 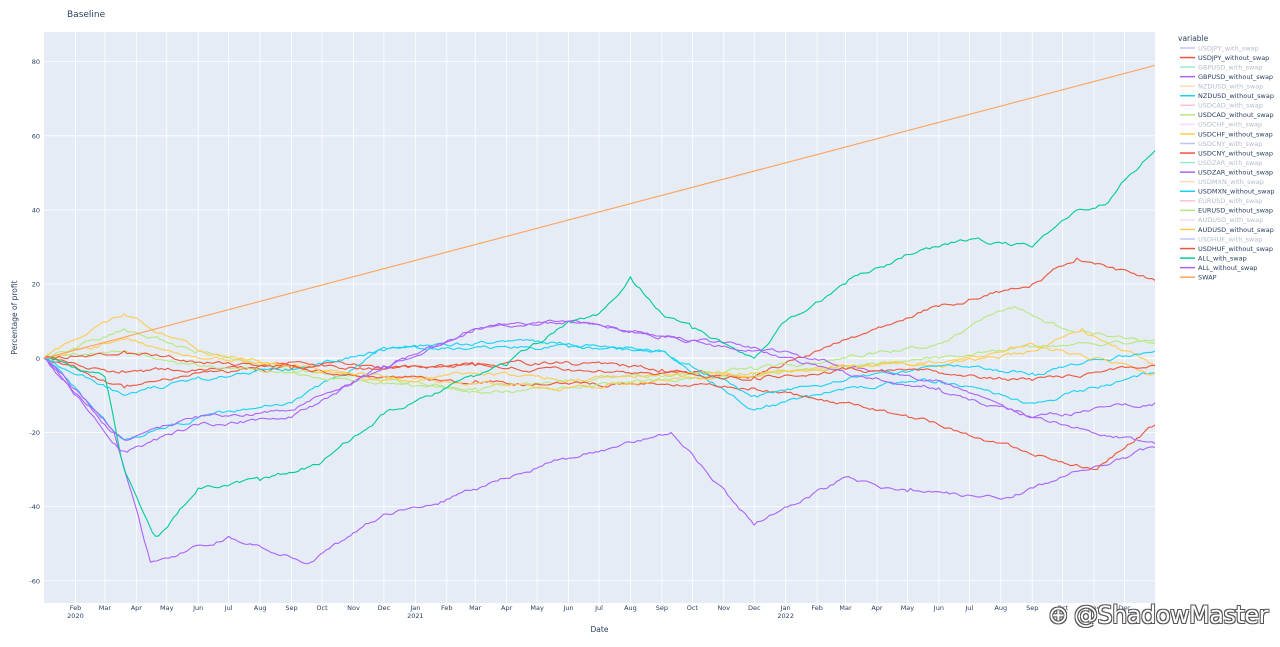 I want to click on series-line-usdmxn-without-swap, so click(x=599, y=370).